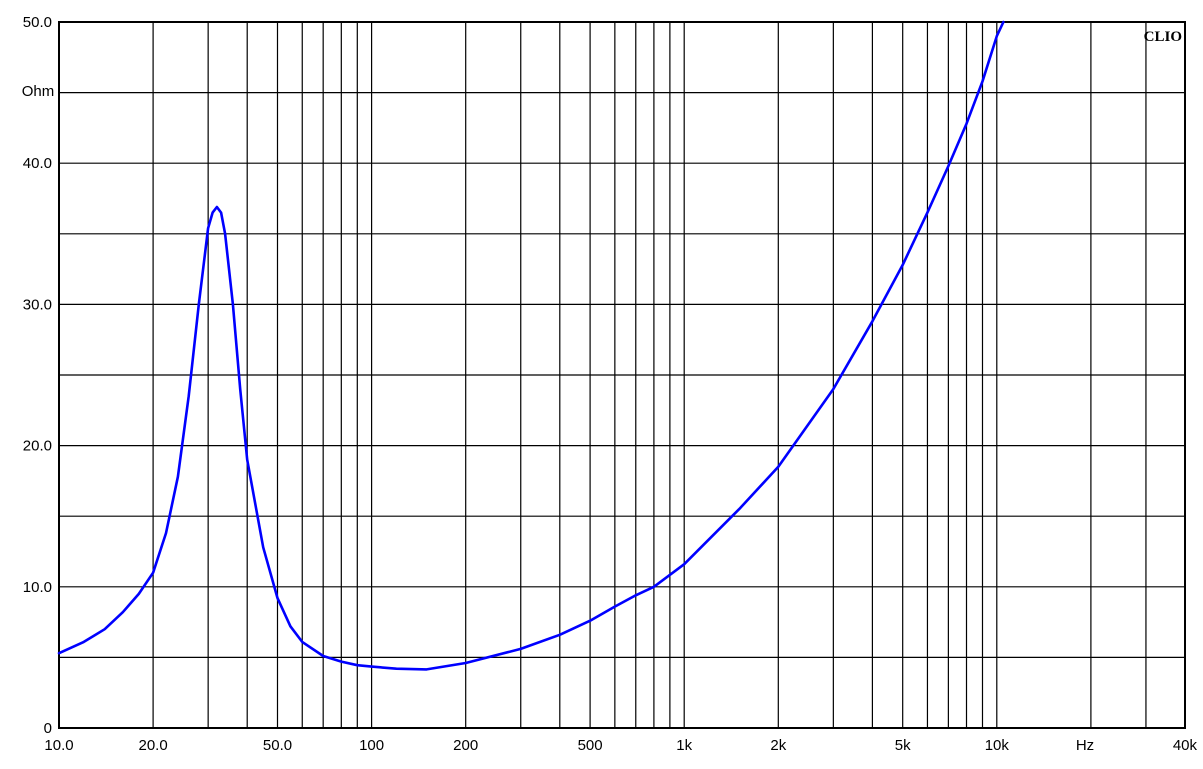 This screenshot has height=769, width=1203. I want to click on y-tick-label: 0, so click(48, 728).